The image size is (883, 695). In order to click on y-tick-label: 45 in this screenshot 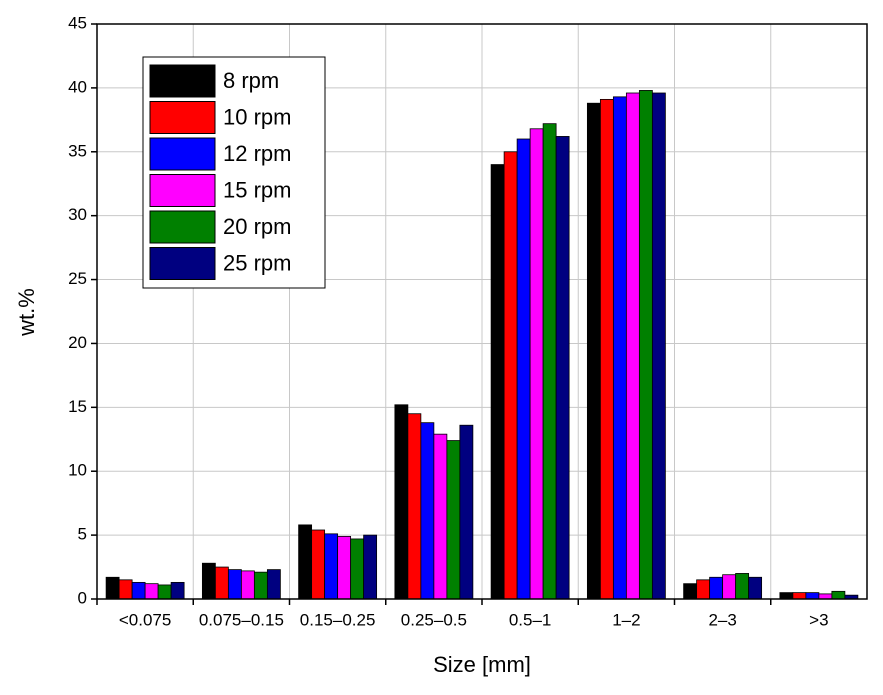, I will do `click(77, 22)`.